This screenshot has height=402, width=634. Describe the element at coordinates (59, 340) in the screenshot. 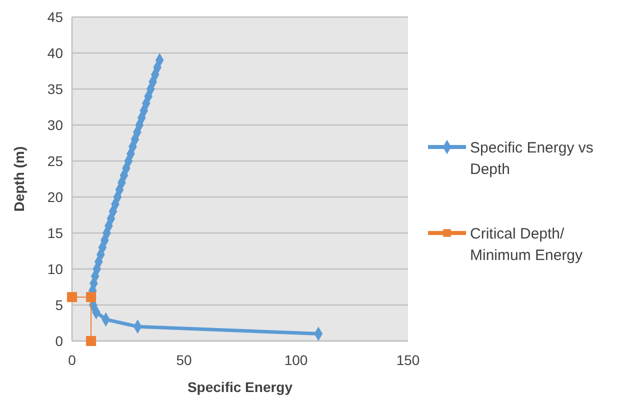

I see `y-tick-label: 0` at that location.